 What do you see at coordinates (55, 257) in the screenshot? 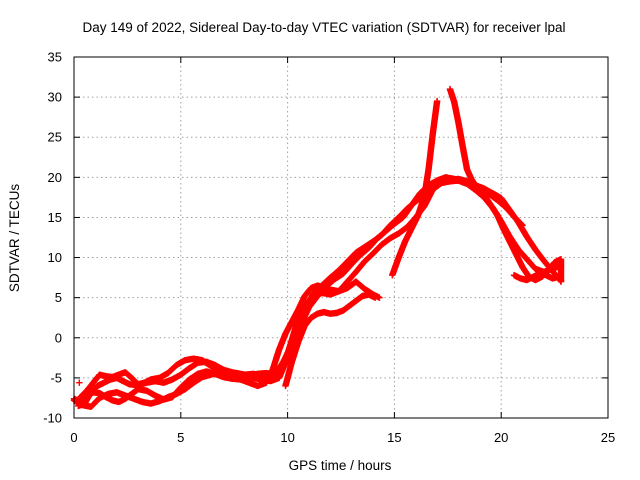
I see `y-tick-label: 10` at bounding box center [55, 257].